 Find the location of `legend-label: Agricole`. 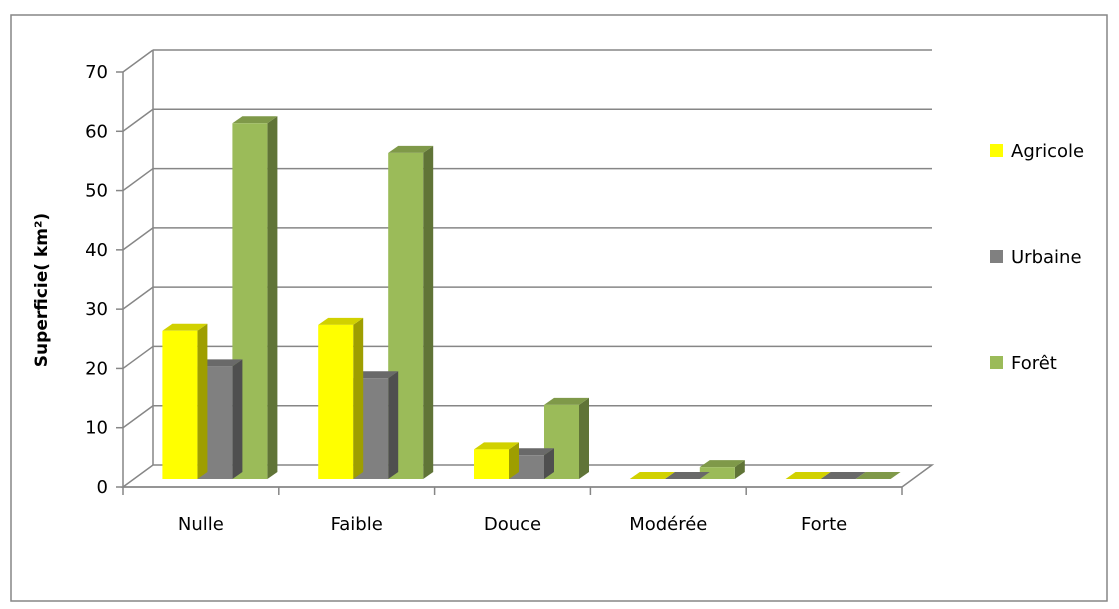

legend-label: Agricole is located at coordinates (1047, 151).